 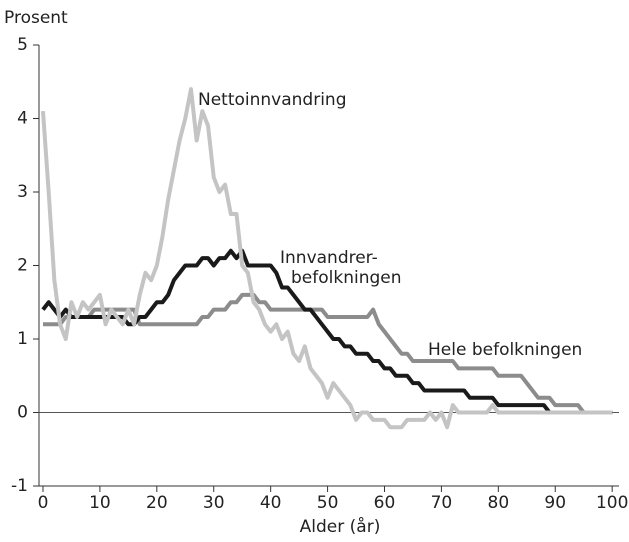 What do you see at coordinates (328, 503) in the screenshot?
I see `x-tick-label: 50` at bounding box center [328, 503].